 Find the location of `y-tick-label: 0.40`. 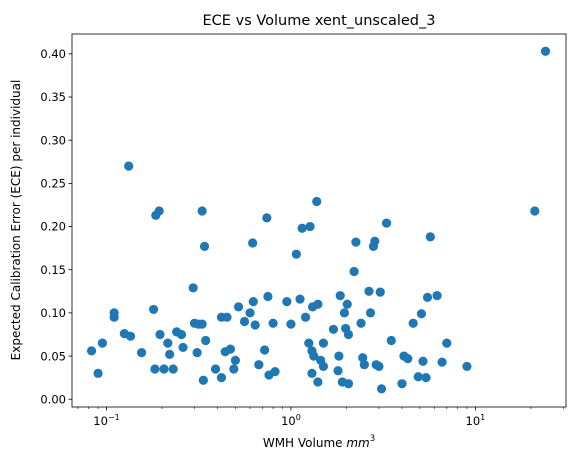

y-tick-label: 0.40 is located at coordinates (53, 54).